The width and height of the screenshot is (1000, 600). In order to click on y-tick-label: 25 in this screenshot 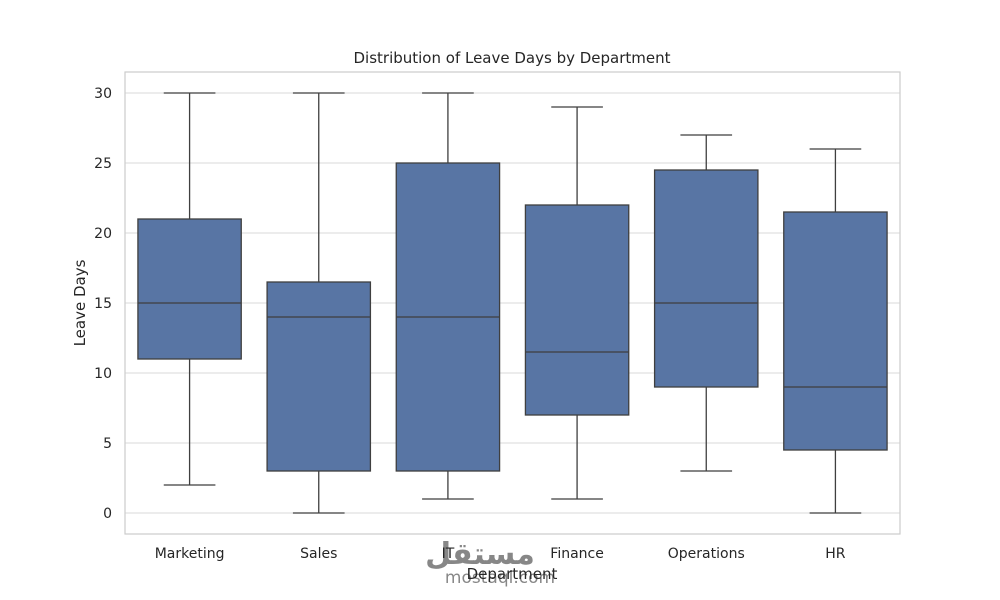, I will do `click(103, 164)`.